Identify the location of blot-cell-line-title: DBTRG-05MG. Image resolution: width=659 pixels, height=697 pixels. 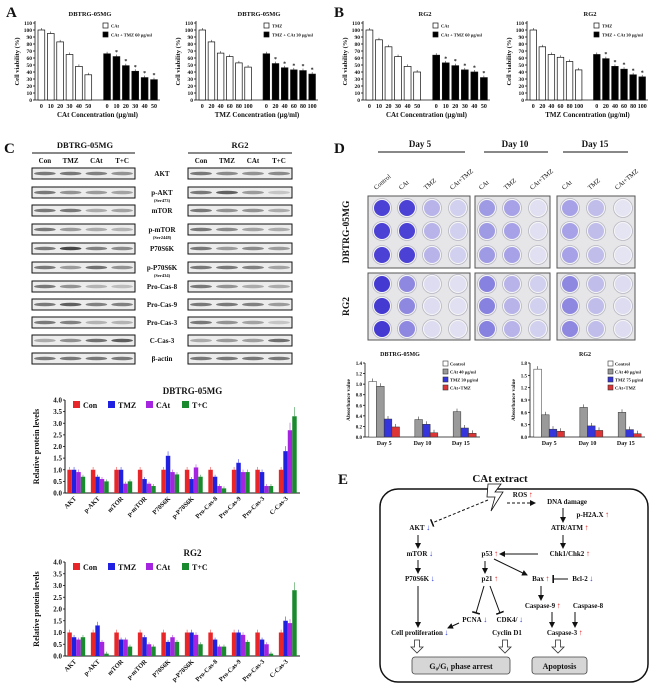
(85, 145).